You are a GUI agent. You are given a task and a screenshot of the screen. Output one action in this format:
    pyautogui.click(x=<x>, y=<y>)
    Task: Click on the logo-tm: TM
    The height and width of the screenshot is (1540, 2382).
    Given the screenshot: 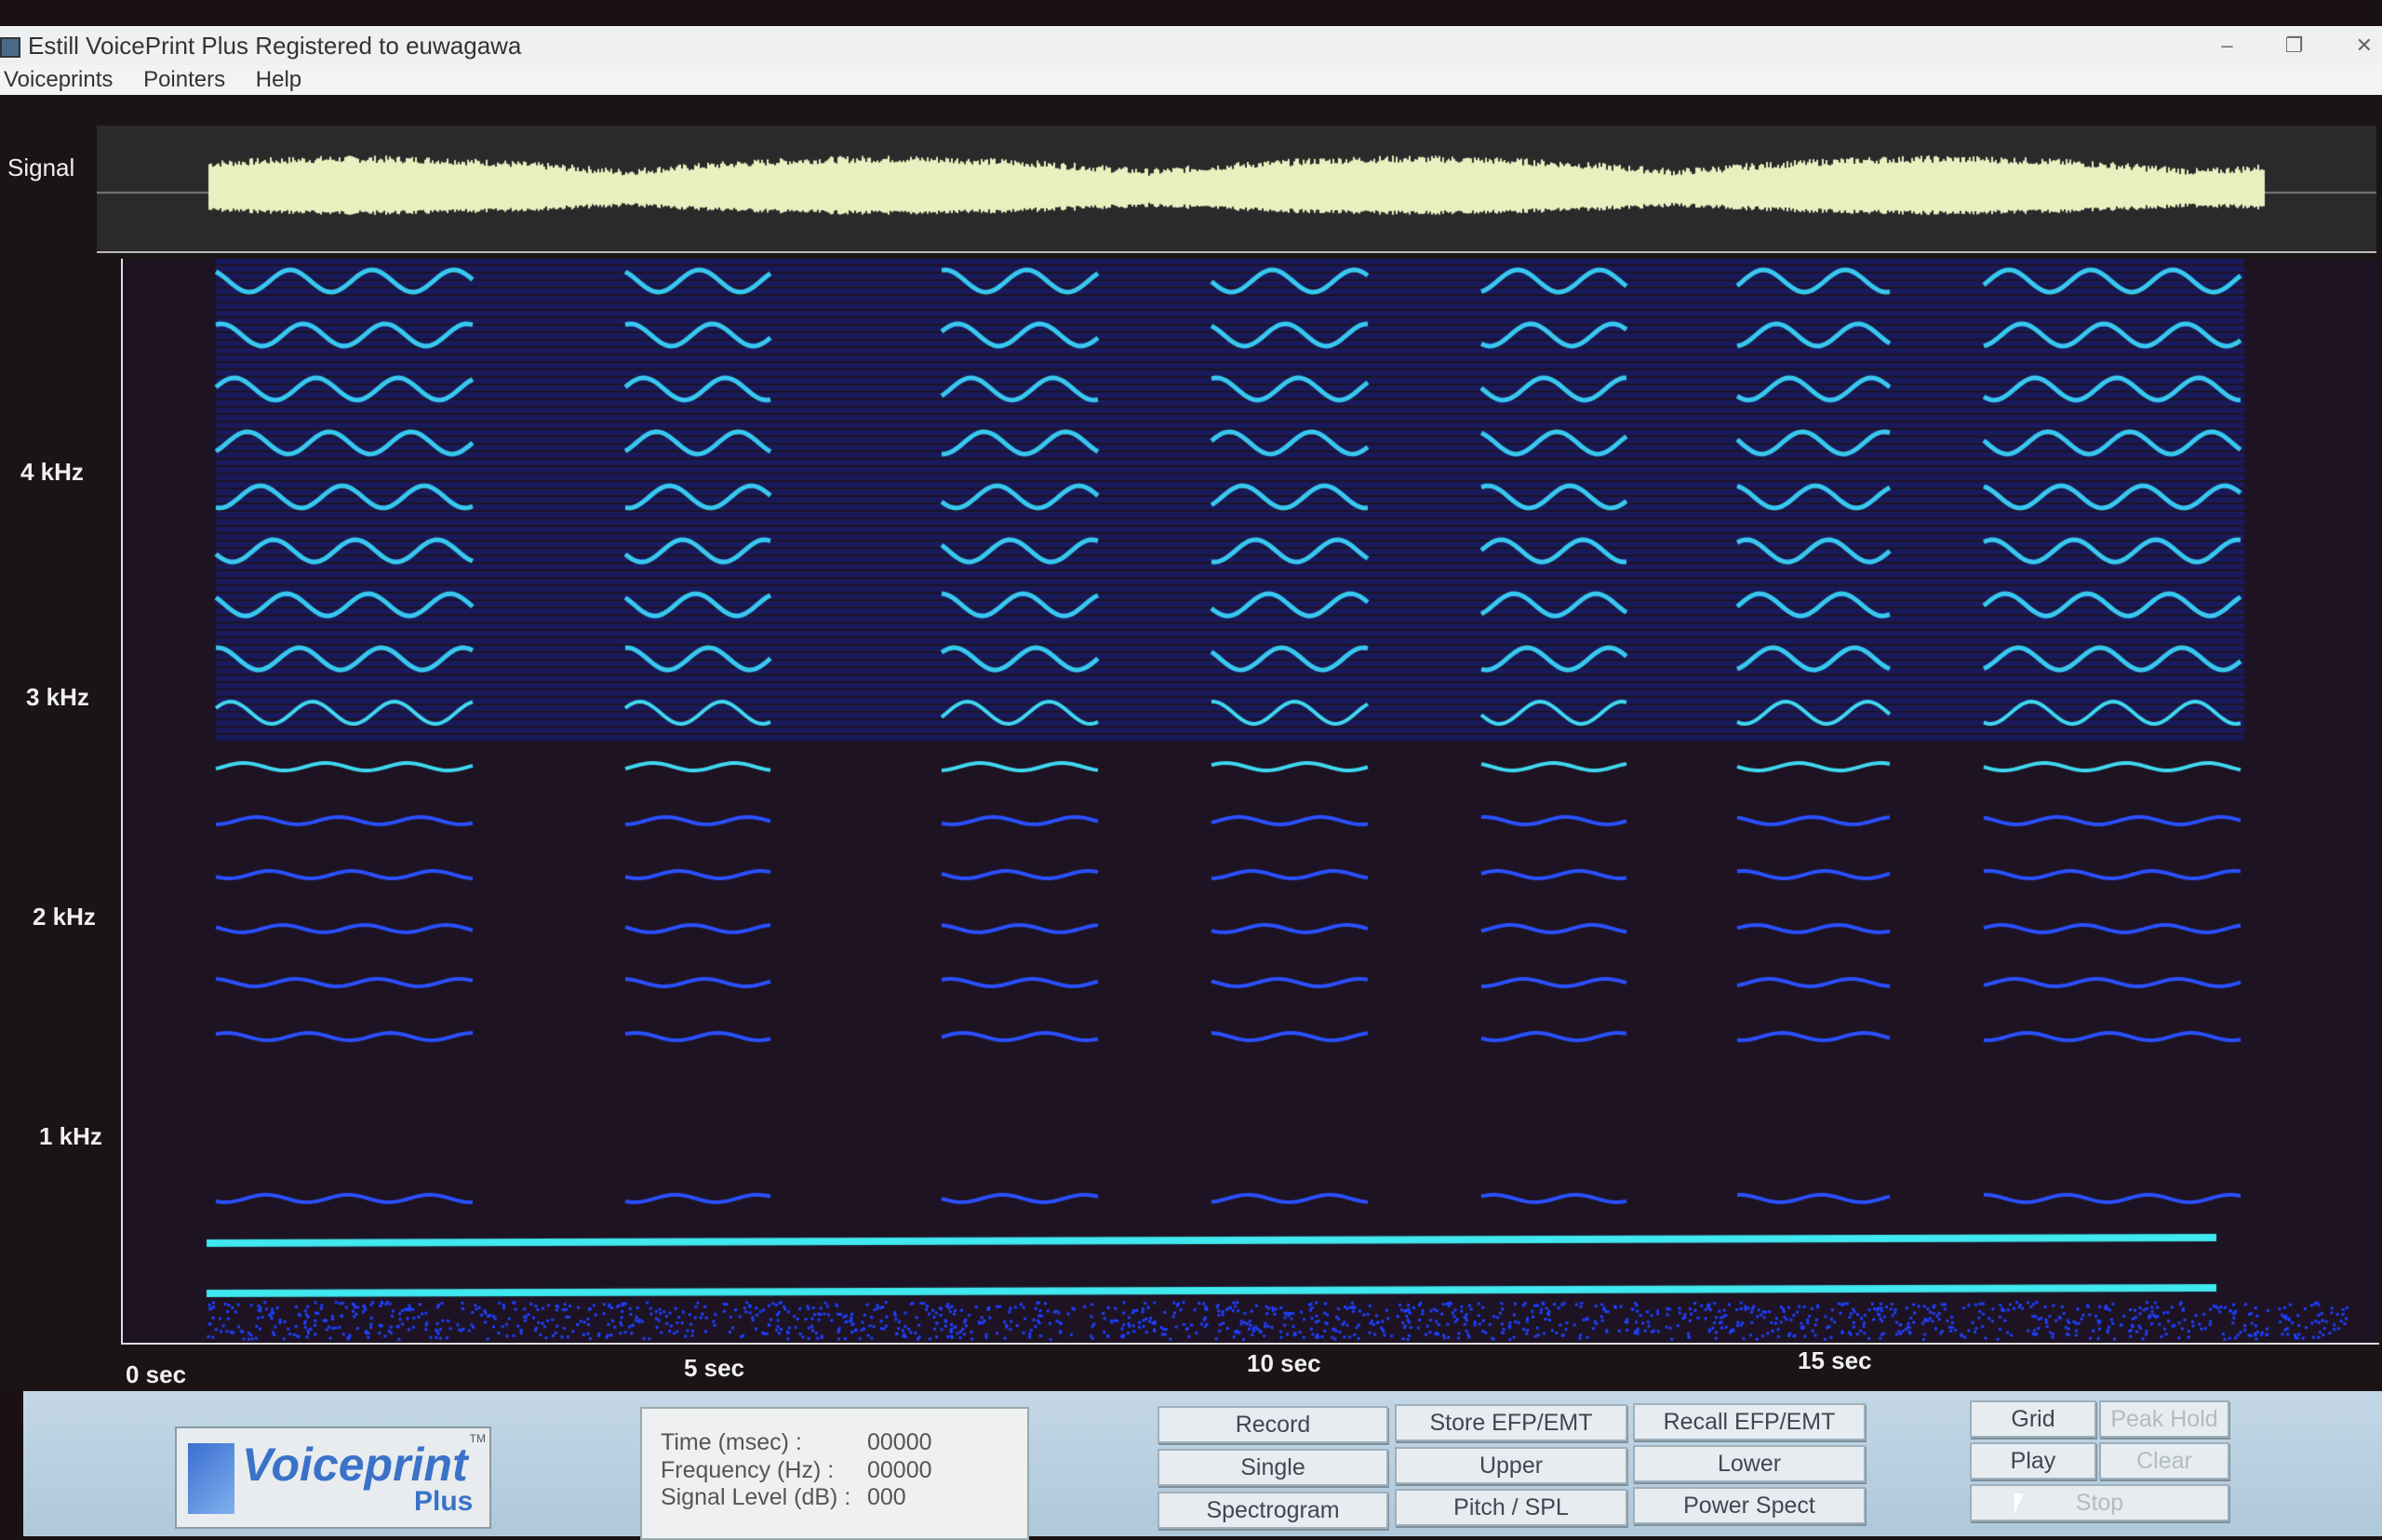 What is the action you would take?
    pyautogui.click(x=477, y=1438)
    